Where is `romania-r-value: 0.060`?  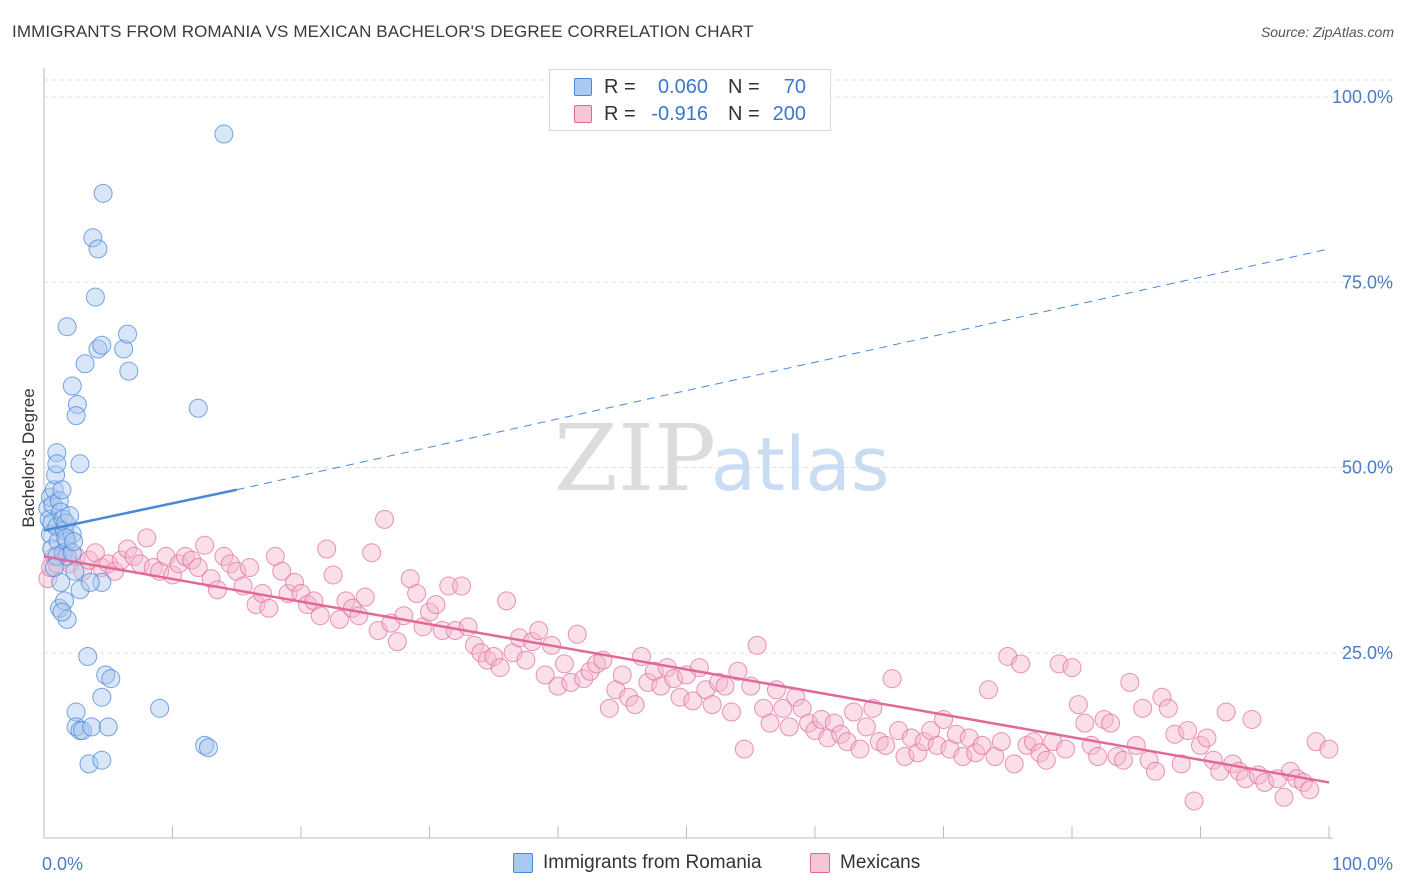
romania-r-value: 0.060 is located at coordinates (682, 86).